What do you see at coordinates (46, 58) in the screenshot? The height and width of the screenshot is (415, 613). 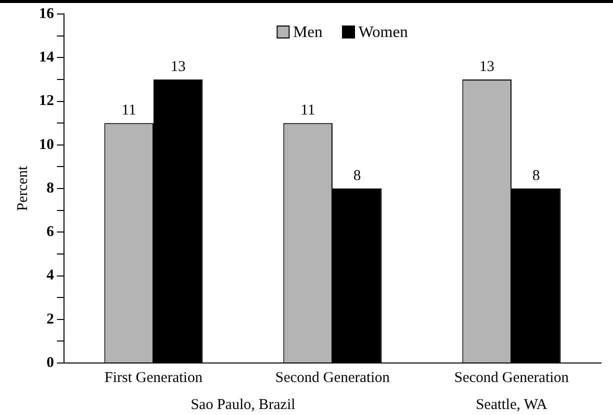 I see `y-tick-label: 14` at bounding box center [46, 58].